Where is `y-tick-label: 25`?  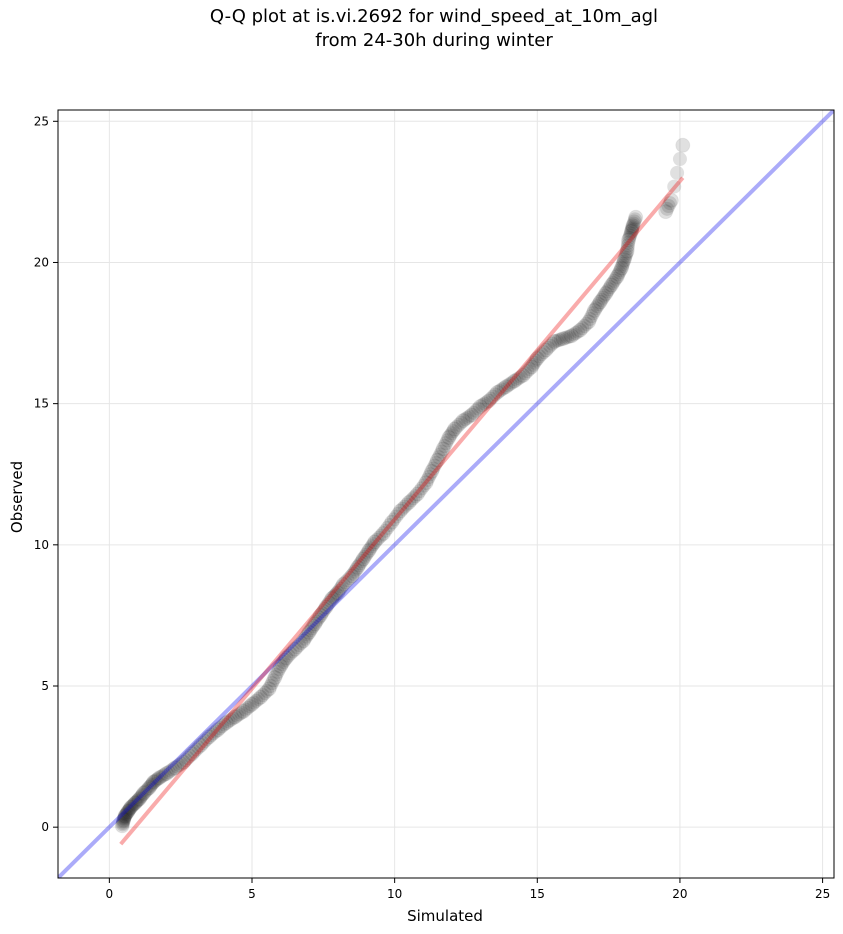 y-tick-label: 25 is located at coordinates (41, 121).